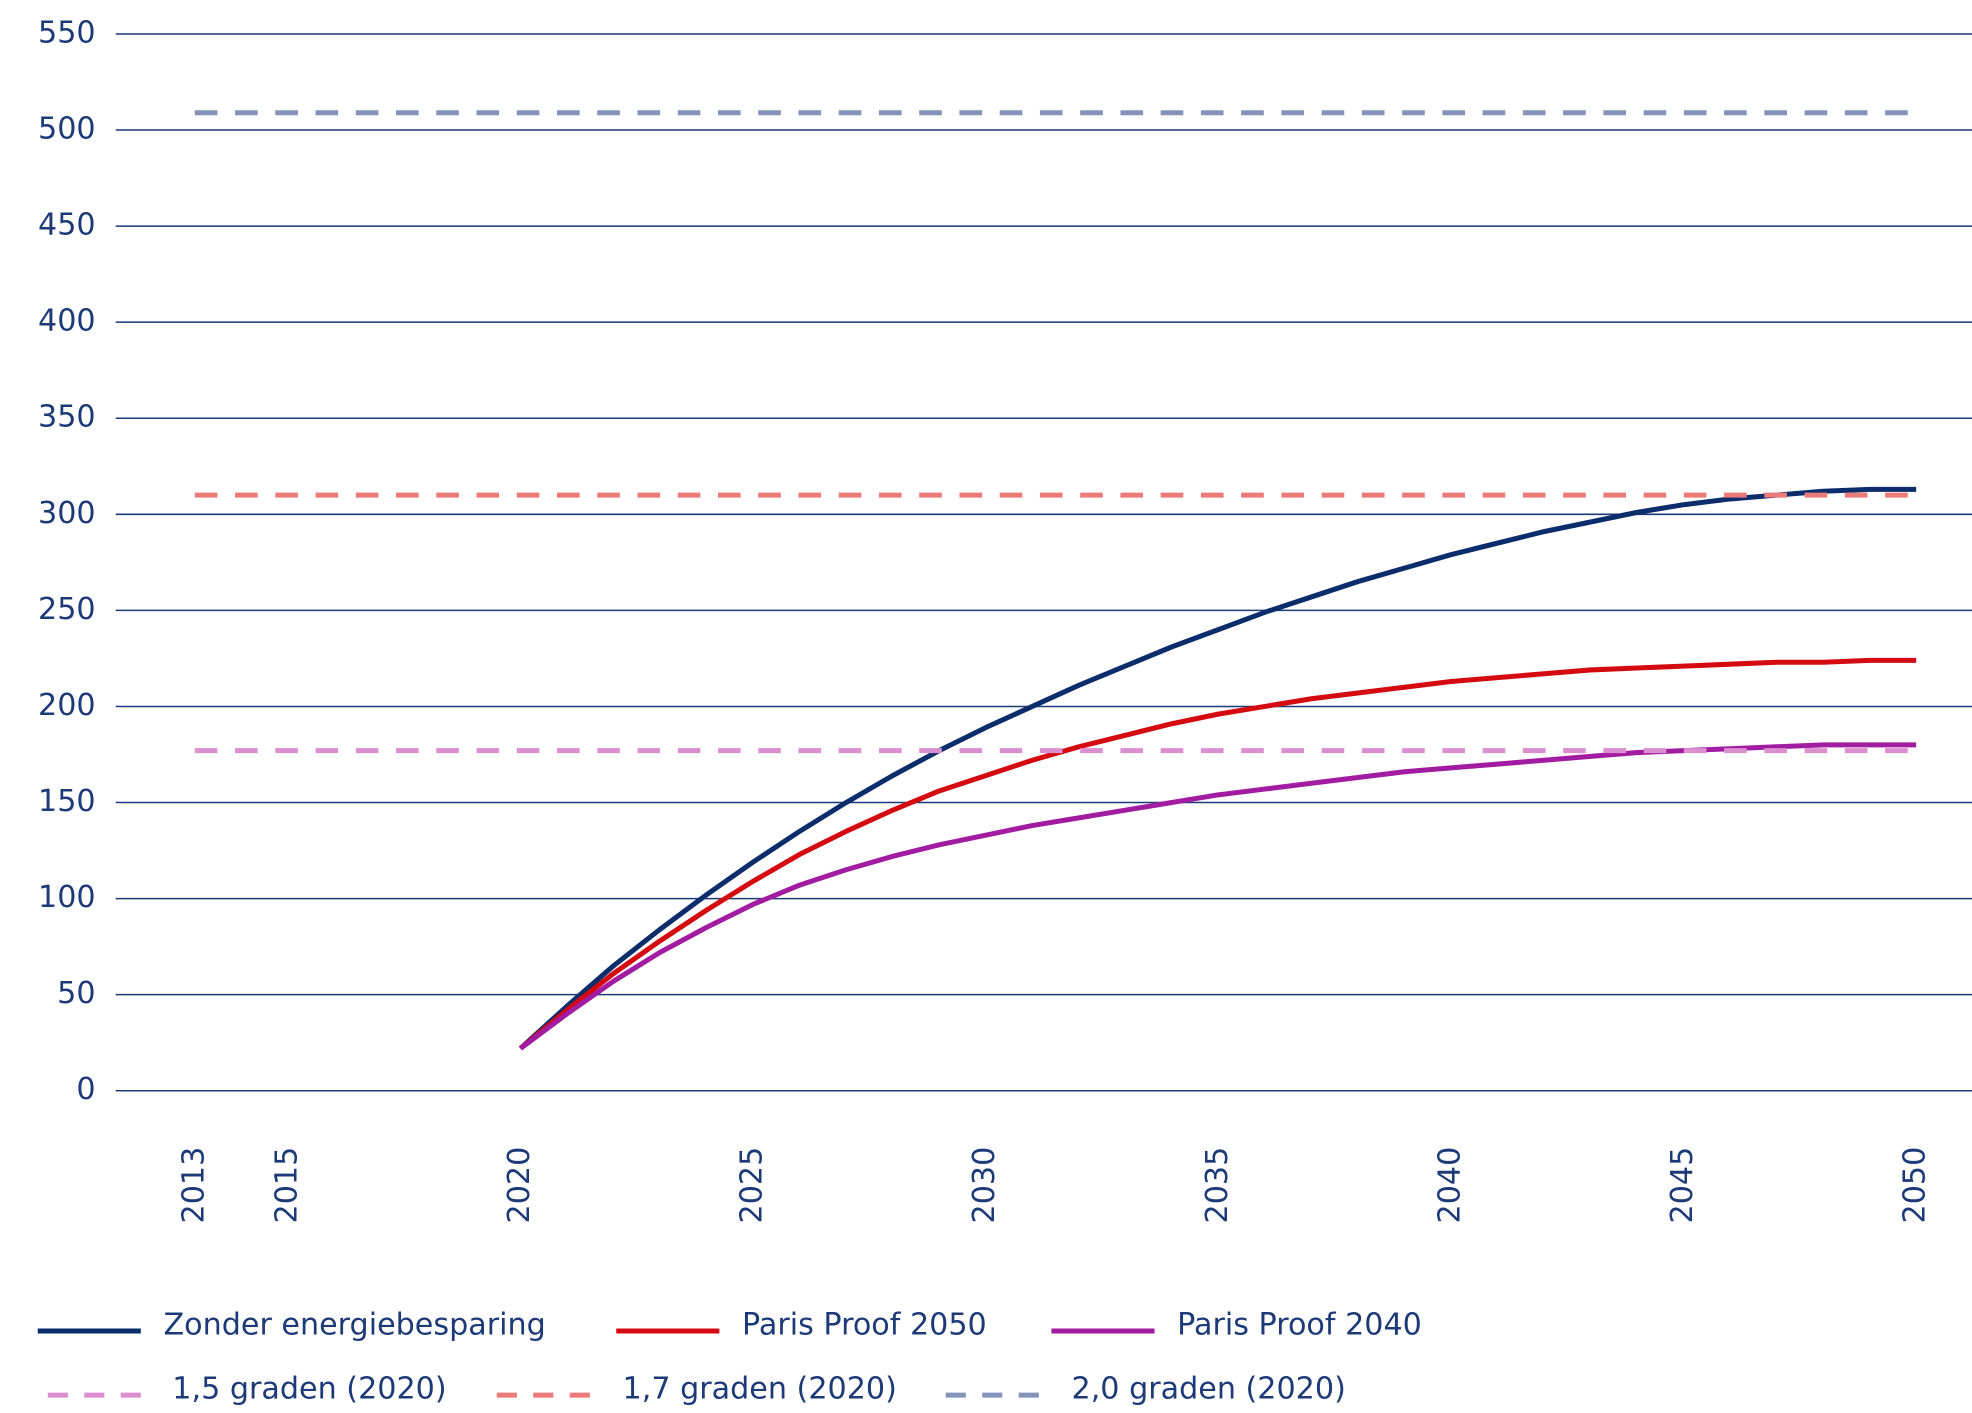 Image resolution: width=1972 pixels, height=1413 pixels. What do you see at coordinates (67, 897) in the screenshot?
I see `y-tick-label: 100` at bounding box center [67, 897].